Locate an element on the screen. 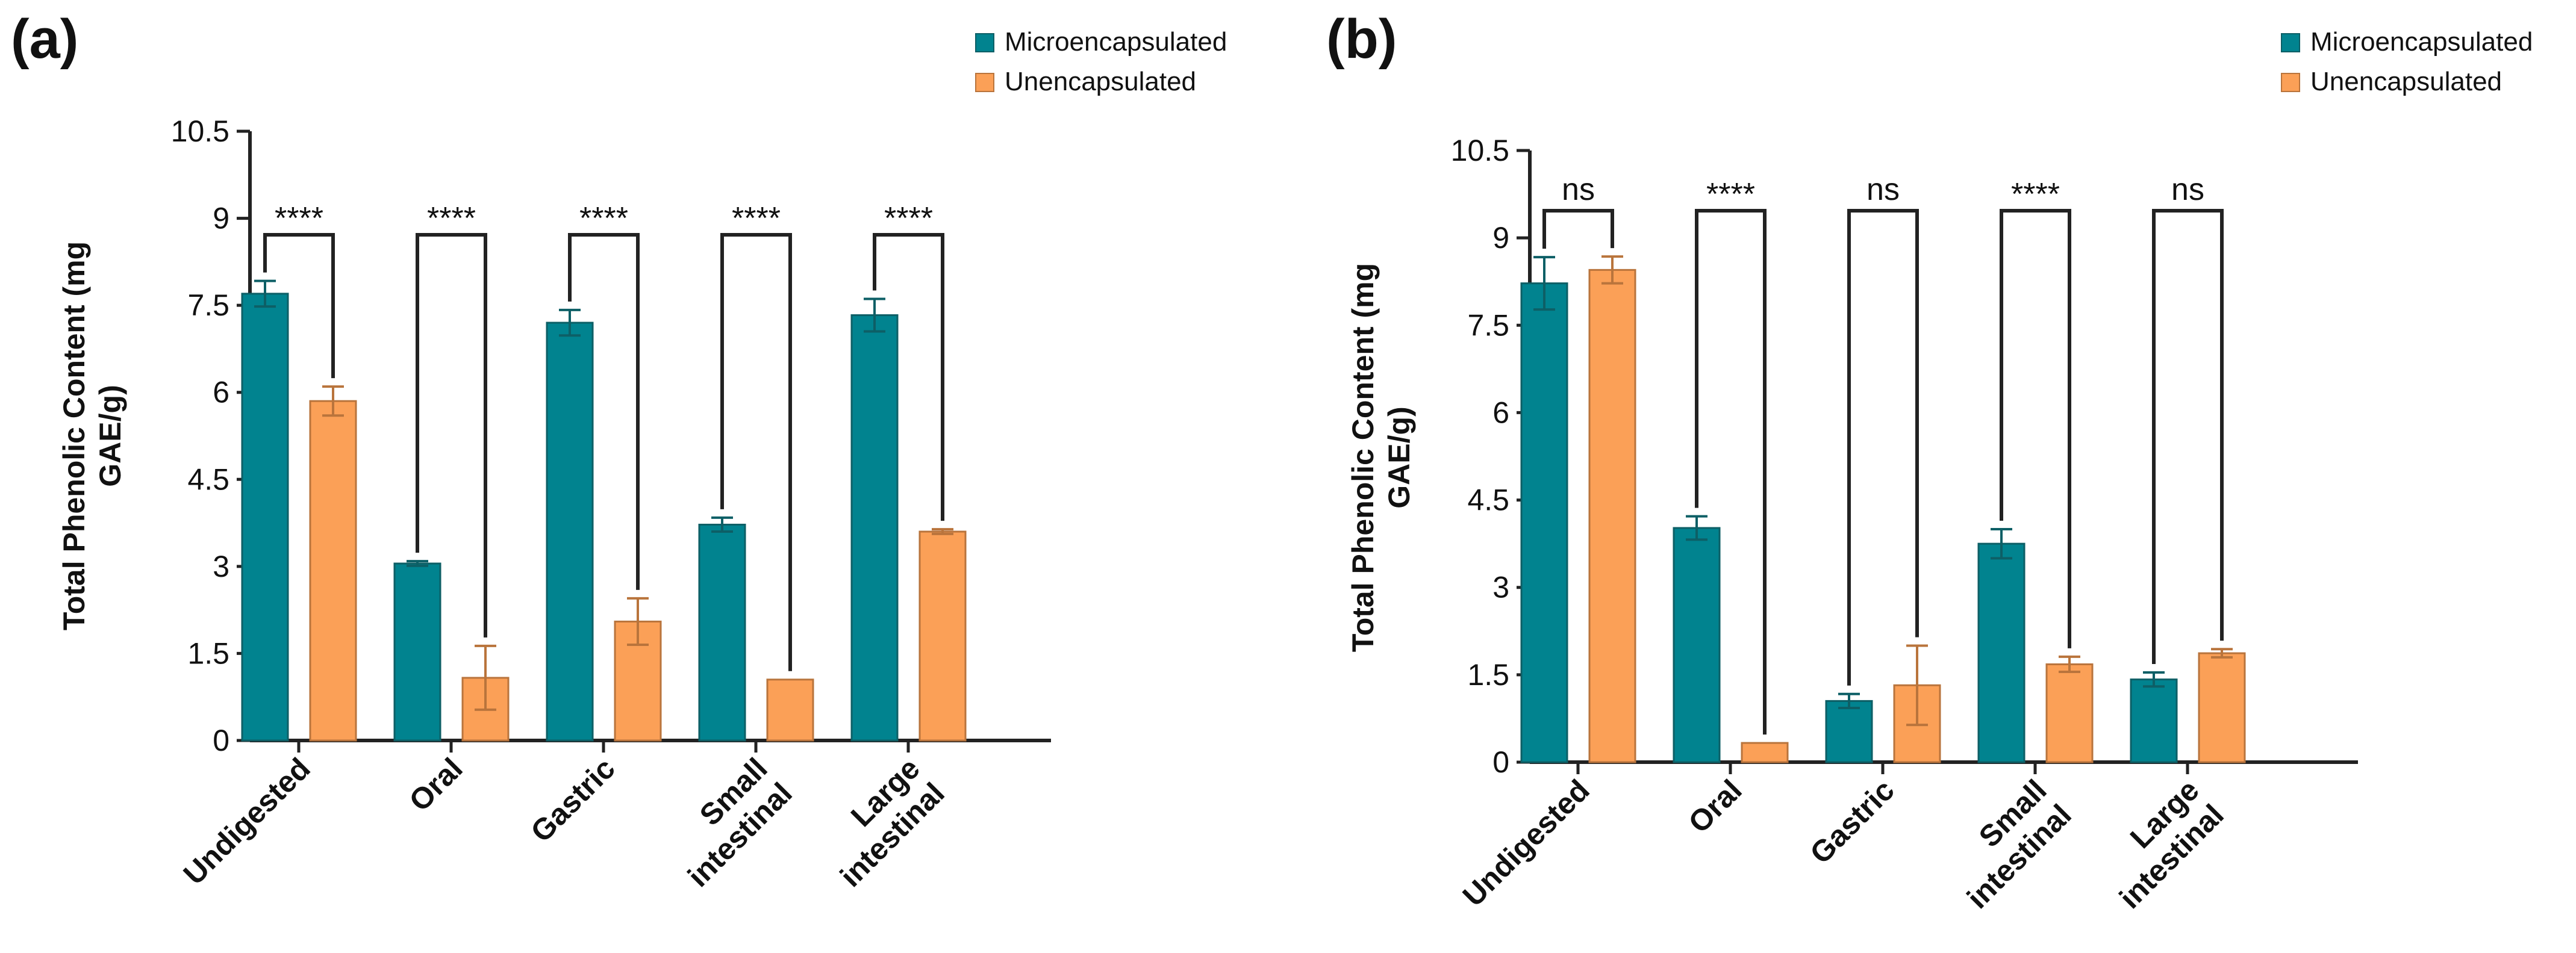 Image resolution: width=2576 pixels, height=953 pixels. bar-group-large-intestinal: ns is located at coordinates (2188, 467).